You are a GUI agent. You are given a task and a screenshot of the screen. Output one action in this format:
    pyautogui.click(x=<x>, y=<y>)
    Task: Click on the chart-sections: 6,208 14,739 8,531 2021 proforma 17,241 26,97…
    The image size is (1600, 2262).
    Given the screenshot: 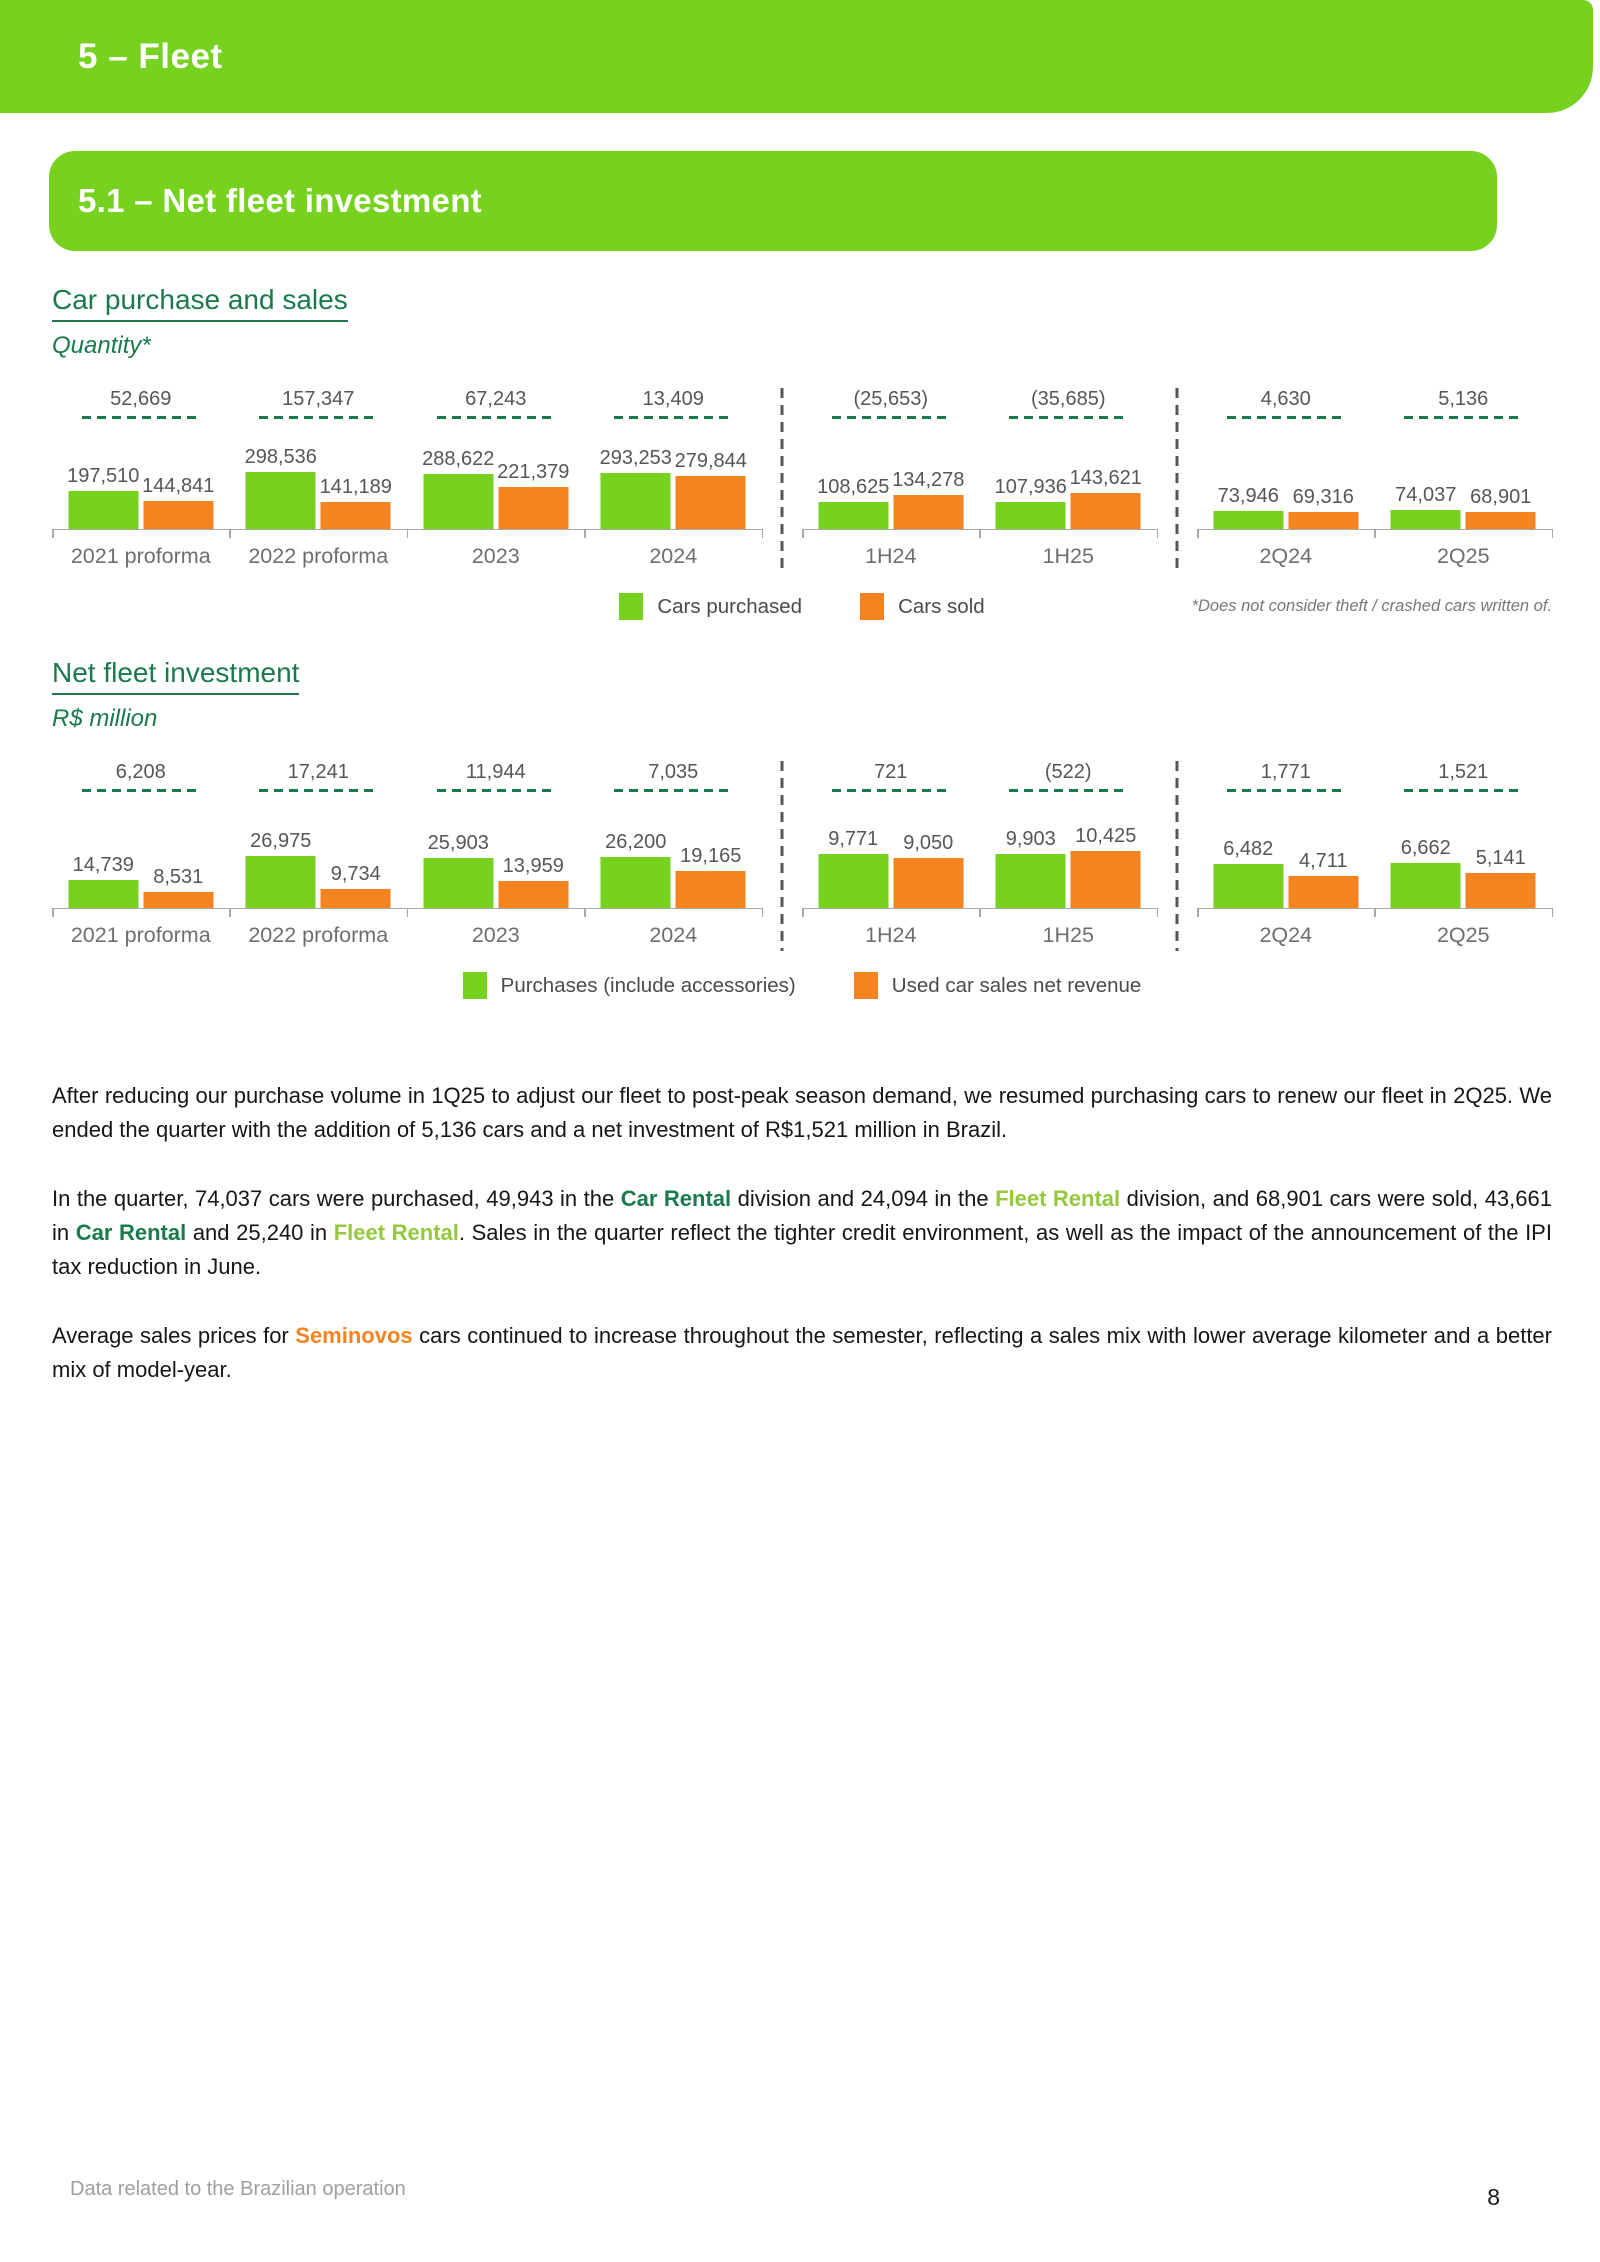 What is the action you would take?
    pyautogui.click(x=802, y=856)
    